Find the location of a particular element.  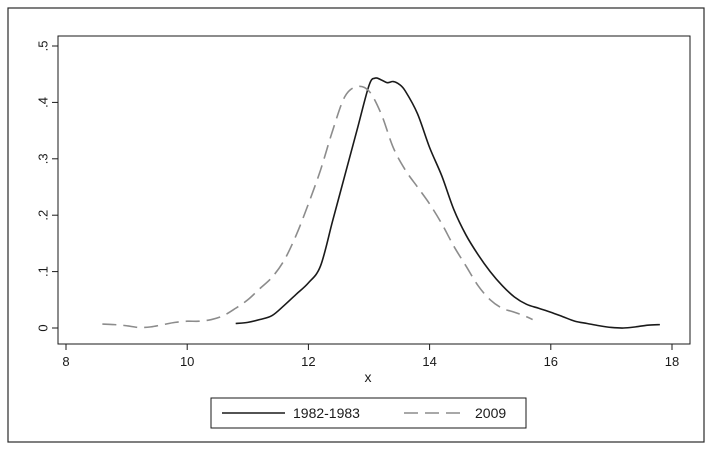

x-tick-label: 14 is located at coordinates (429, 361).